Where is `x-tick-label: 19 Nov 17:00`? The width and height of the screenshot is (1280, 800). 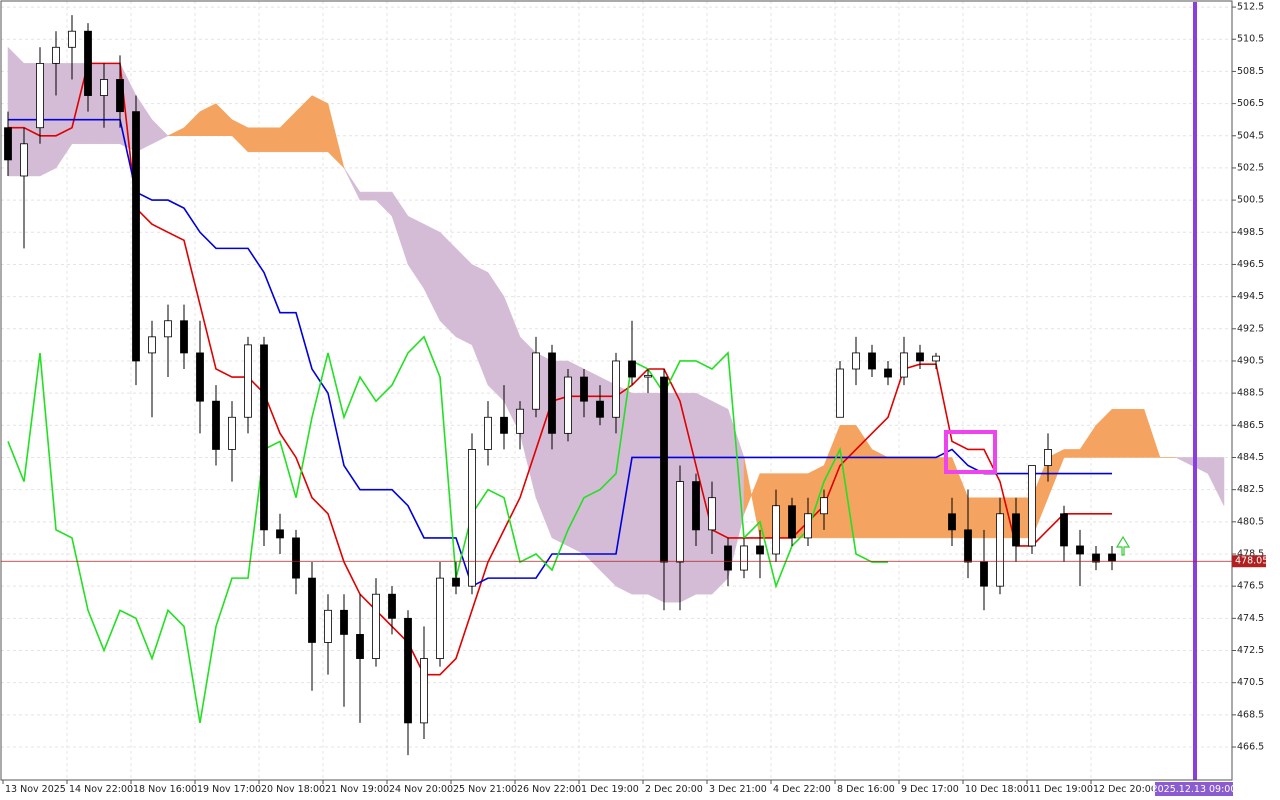
x-tick-label: 19 Nov 17:00 is located at coordinates (229, 789).